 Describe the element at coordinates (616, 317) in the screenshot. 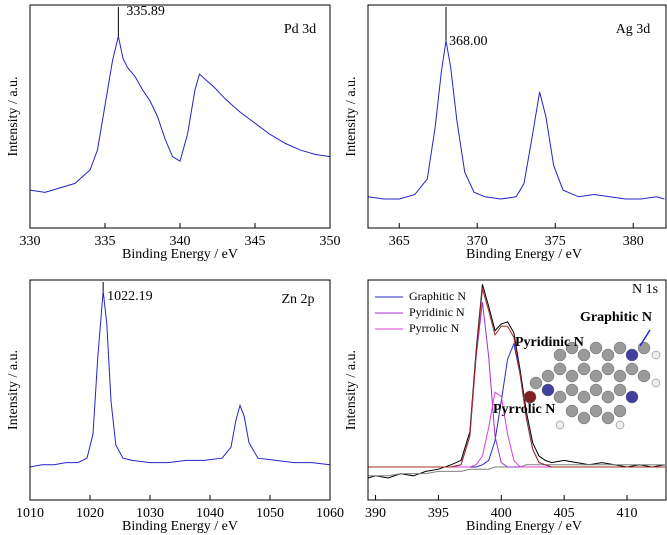

I see `annotation: Graphitic N` at that location.